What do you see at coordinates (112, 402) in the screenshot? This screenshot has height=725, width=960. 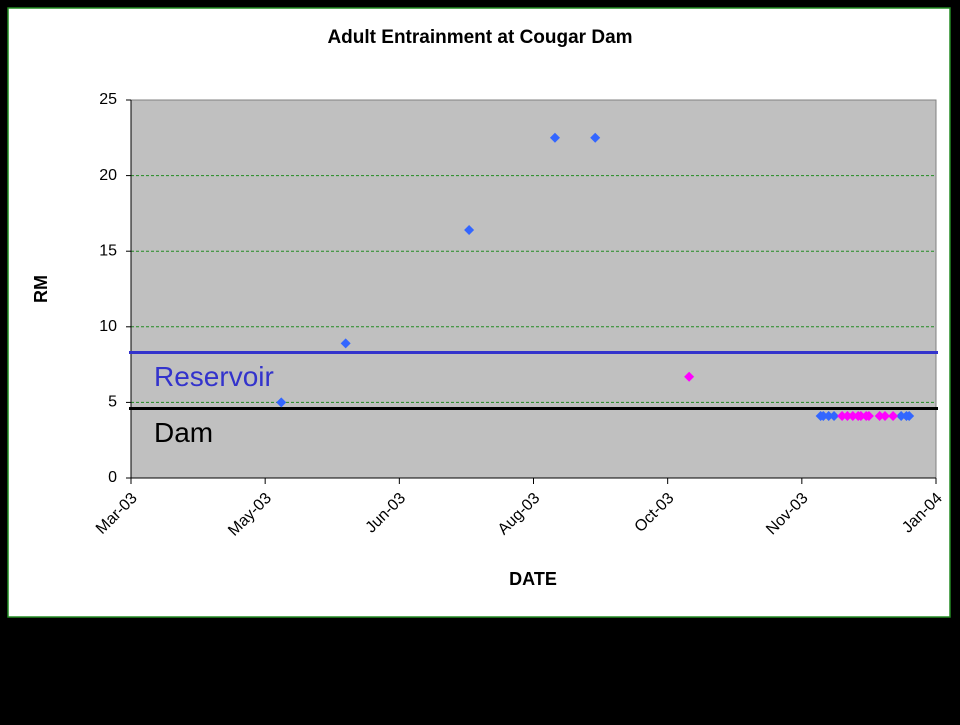 I see `y-tick-label: 5` at bounding box center [112, 402].